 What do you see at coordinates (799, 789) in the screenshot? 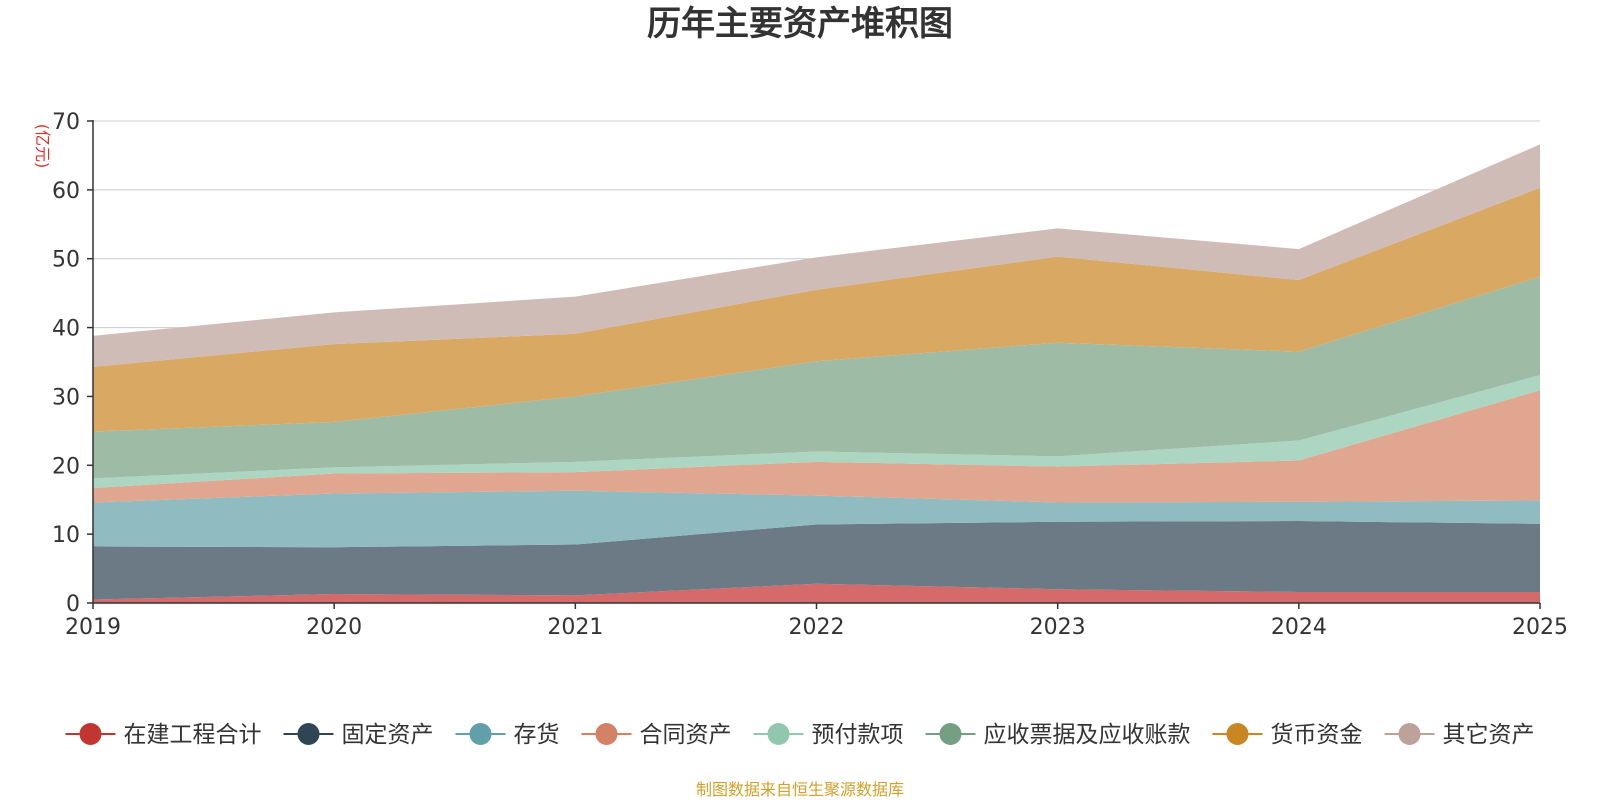
I see `source-note: 制图数据来自恒生聚源数据库` at bounding box center [799, 789].